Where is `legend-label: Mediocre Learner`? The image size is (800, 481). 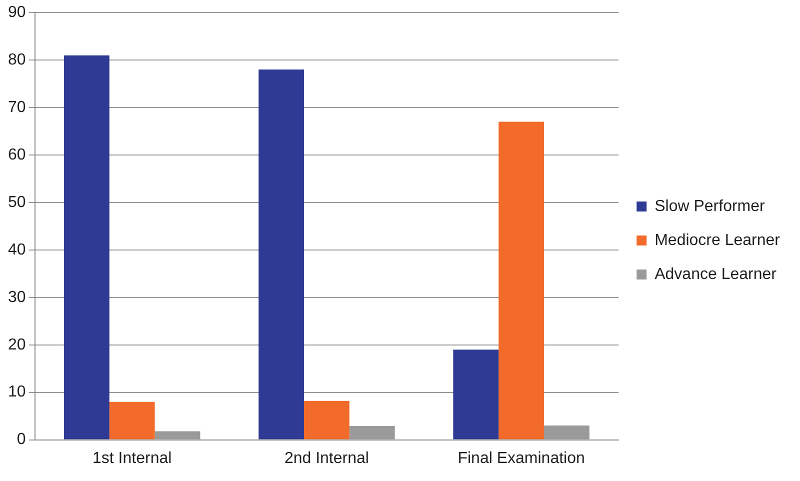 legend-label: Mediocre Learner is located at coordinates (717, 240).